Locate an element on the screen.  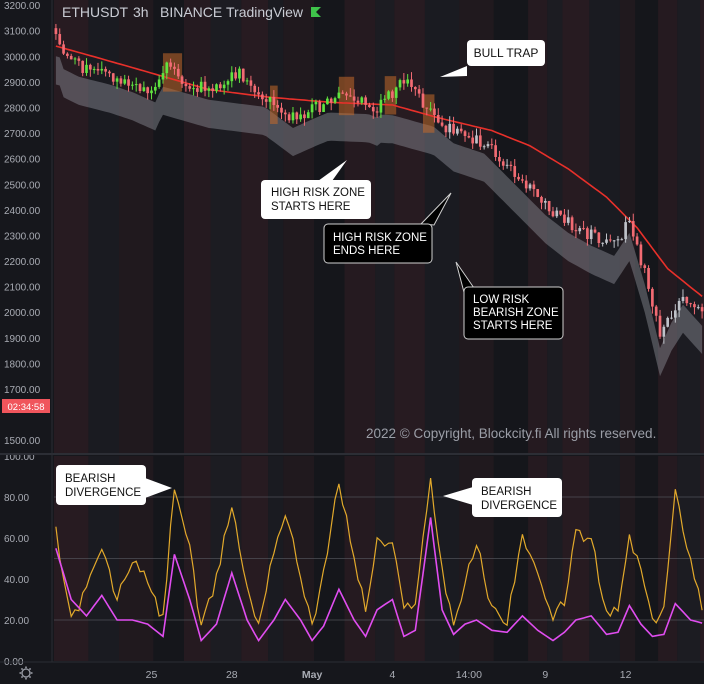
countdown-text: 02:34:58 is located at coordinates (26, 407).